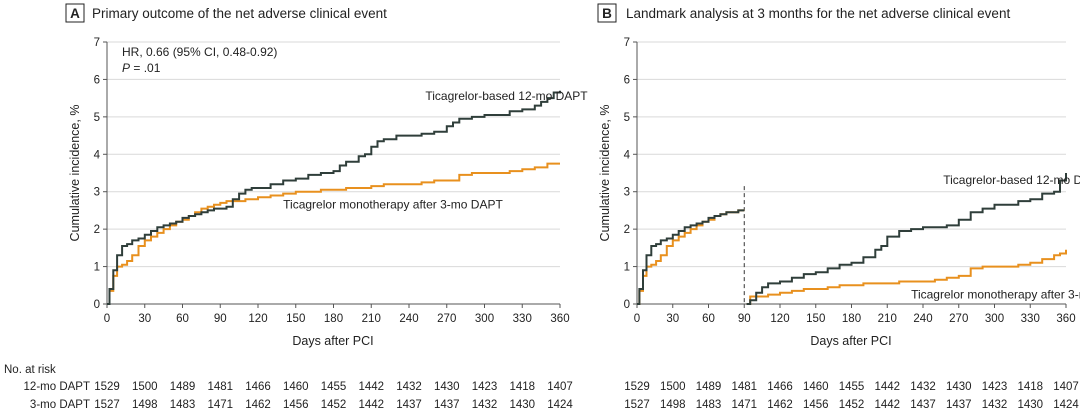  Describe the element at coordinates (958, 319) in the screenshot. I see `panel-b-x-tick-label: 270` at that location.